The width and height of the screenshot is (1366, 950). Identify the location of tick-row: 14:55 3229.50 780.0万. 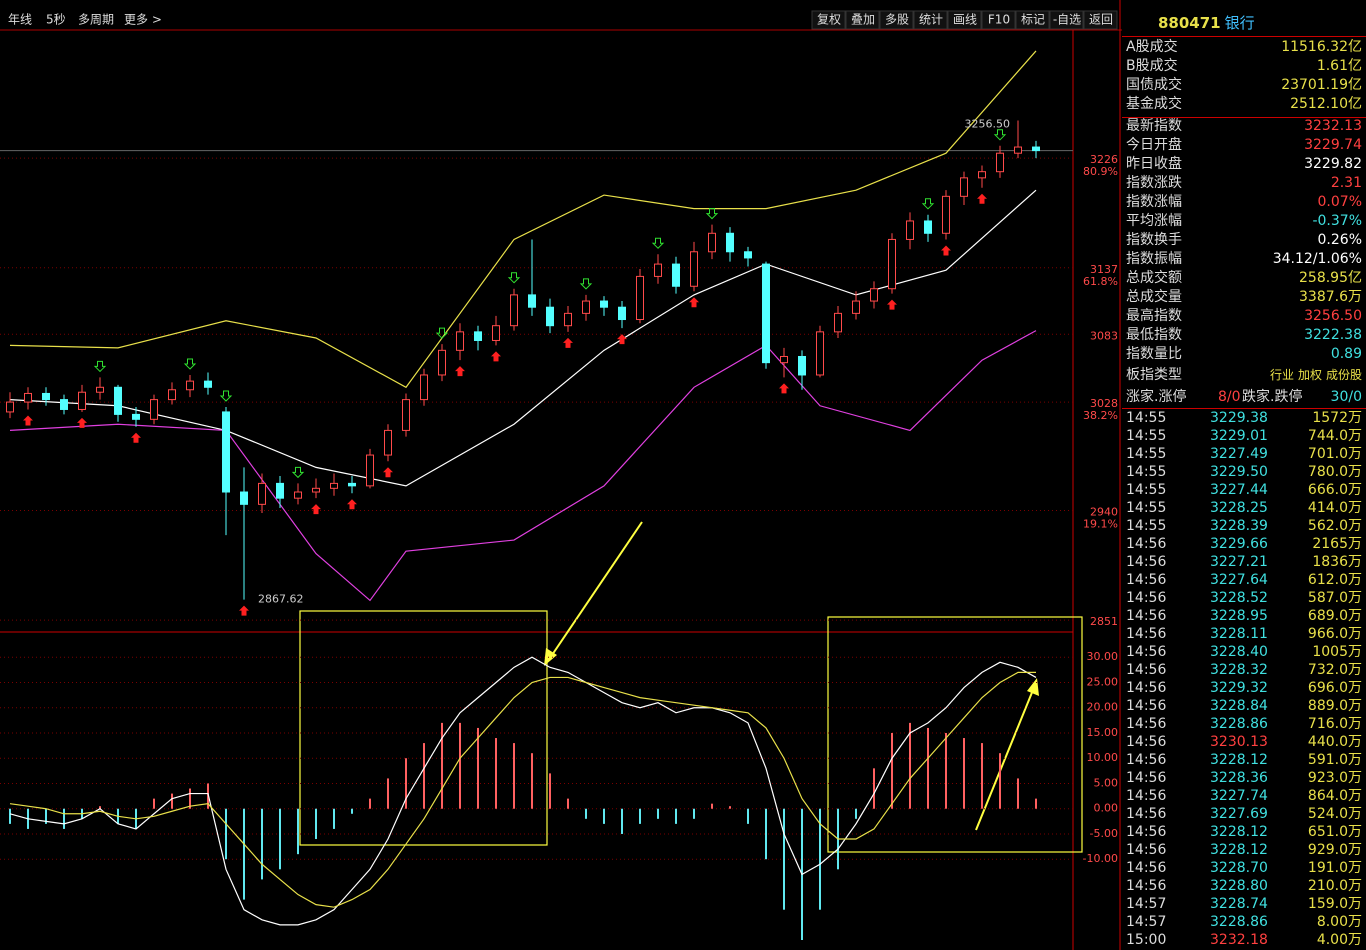
(1244, 472).